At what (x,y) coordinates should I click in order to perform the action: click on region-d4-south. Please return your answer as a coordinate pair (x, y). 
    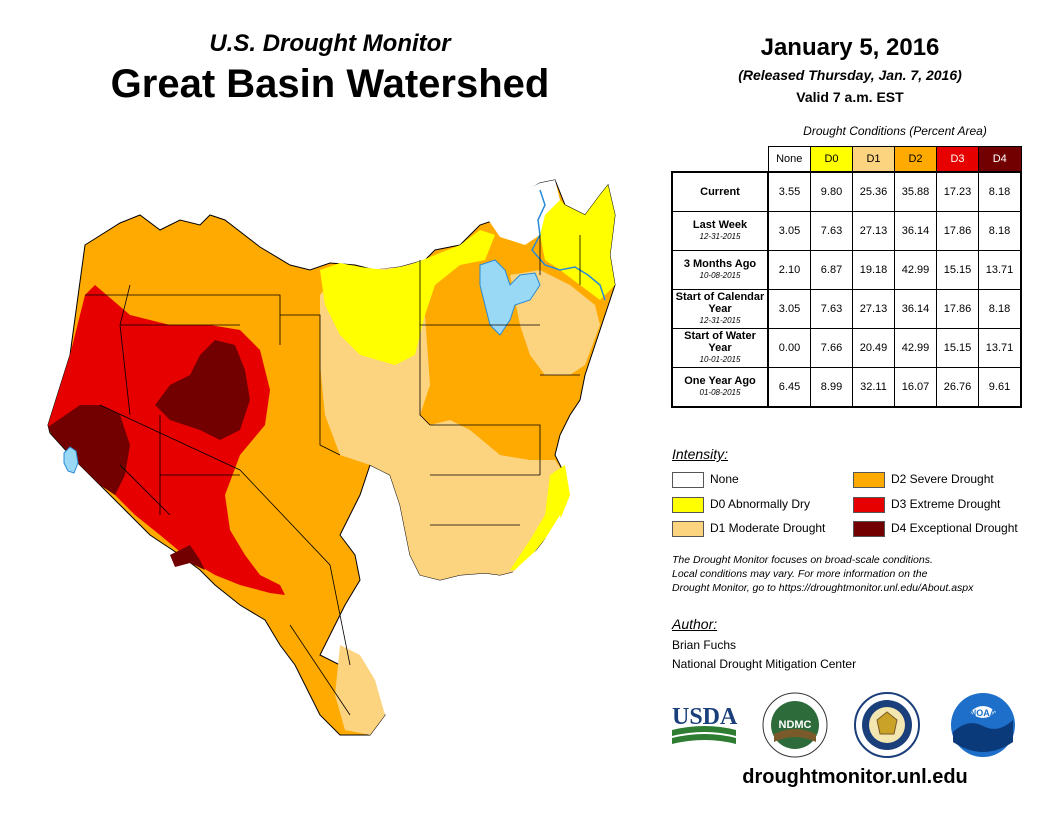
    Looking at the image, I should click on (187, 557).